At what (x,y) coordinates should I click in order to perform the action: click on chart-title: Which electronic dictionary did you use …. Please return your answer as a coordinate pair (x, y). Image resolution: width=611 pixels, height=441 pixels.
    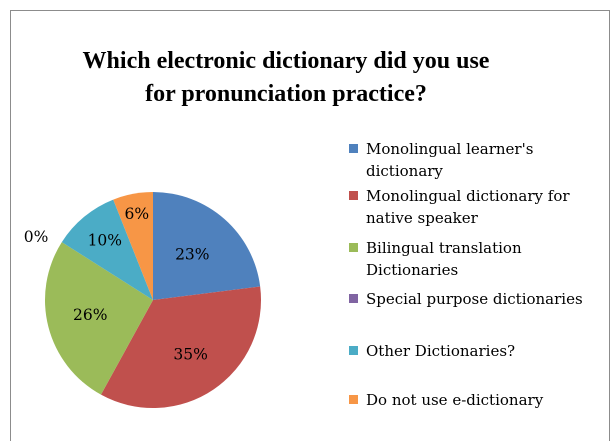
    Looking at the image, I should click on (286, 77).